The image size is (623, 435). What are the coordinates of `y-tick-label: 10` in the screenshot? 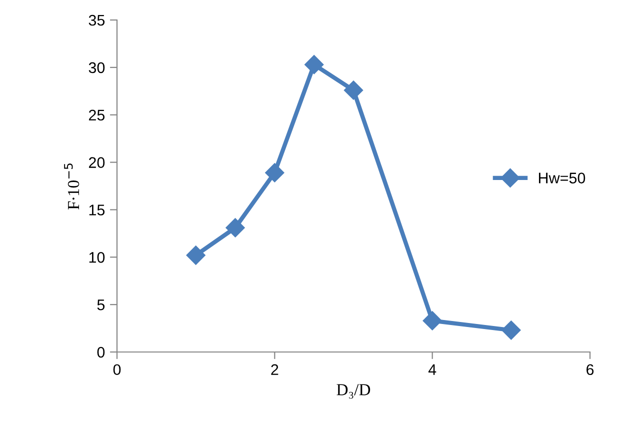 It's located at (97, 257).